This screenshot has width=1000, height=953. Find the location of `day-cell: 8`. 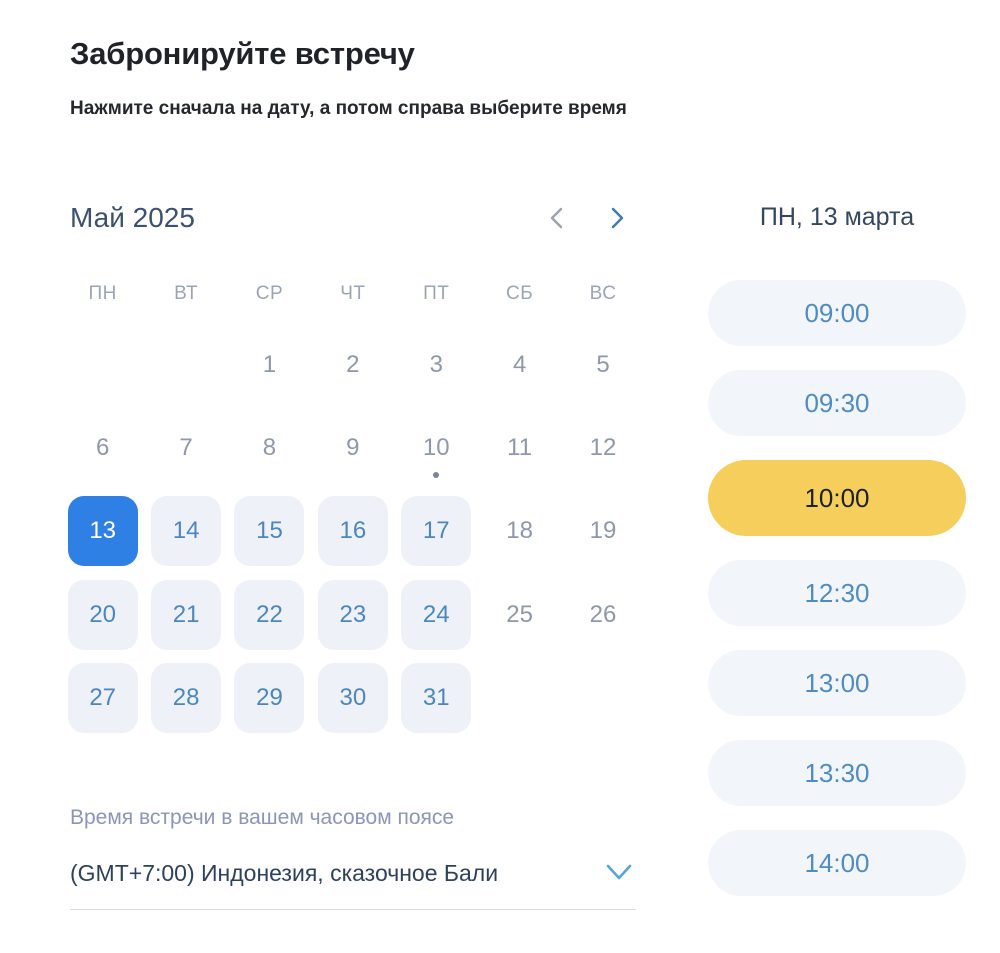

day-cell: 8 is located at coordinates (269, 448).